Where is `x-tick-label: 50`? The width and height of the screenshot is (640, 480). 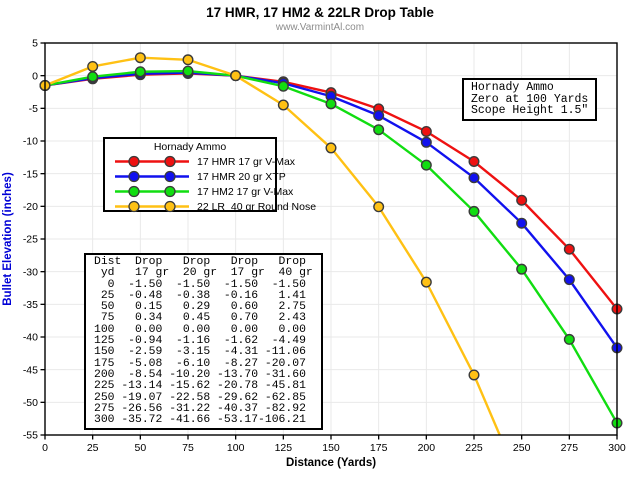 x-tick-label: 50 is located at coordinates (140, 448).